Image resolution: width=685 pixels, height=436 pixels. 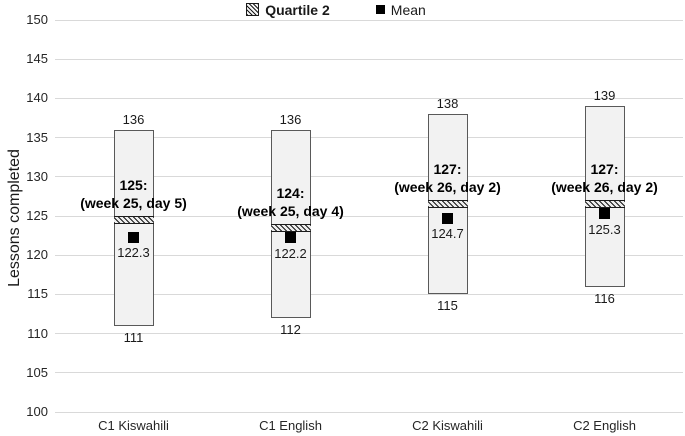 What do you see at coordinates (37, 333) in the screenshot?
I see `y-tick-label-110: 110` at bounding box center [37, 333].